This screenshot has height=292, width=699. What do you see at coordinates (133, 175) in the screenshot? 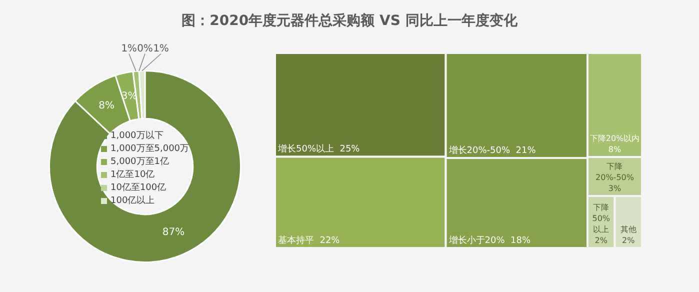
I see `legend-label: 1亿至10亿` at bounding box center [133, 175].